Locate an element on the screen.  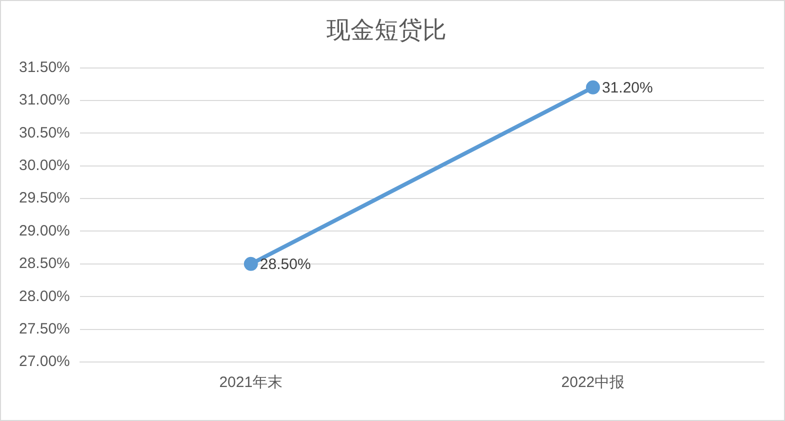
x-tick-label: 2021年末 is located at coordinates (251, 383).